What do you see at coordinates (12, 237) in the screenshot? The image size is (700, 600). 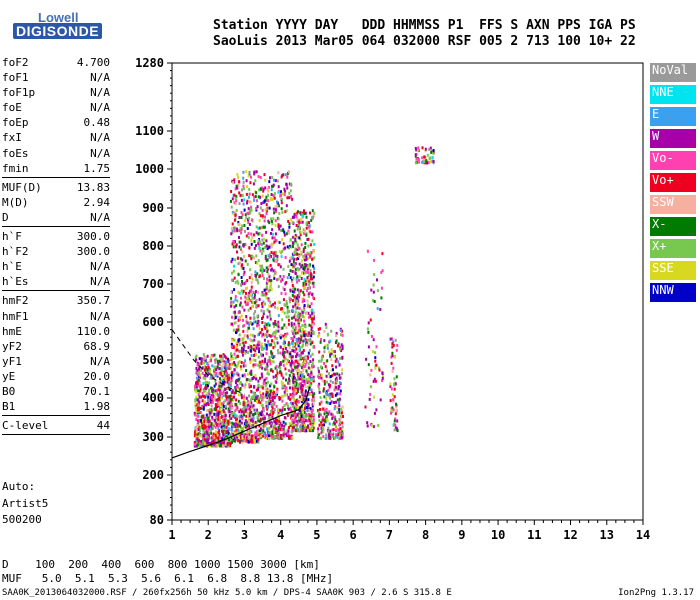 I see `param-name: h`F` at bounding box center [12, 237].